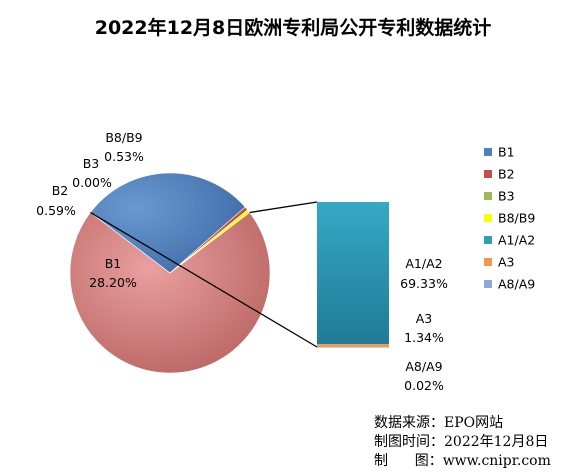 The width and height of the screenshot is (587, 473). What do you see at coordinates (60, 190) in the screenshot?
I see `pie-label-b2: B2` at bounding box center [60, 190].